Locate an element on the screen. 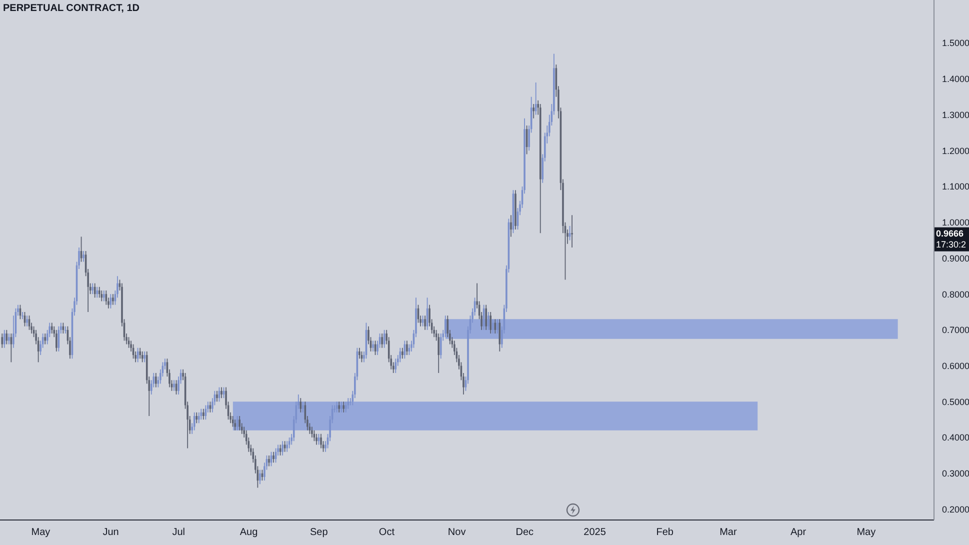 The height and width of the screenshot is (545, 969). y-tick-label: 1.3000 is located at coordinates (955, 115).